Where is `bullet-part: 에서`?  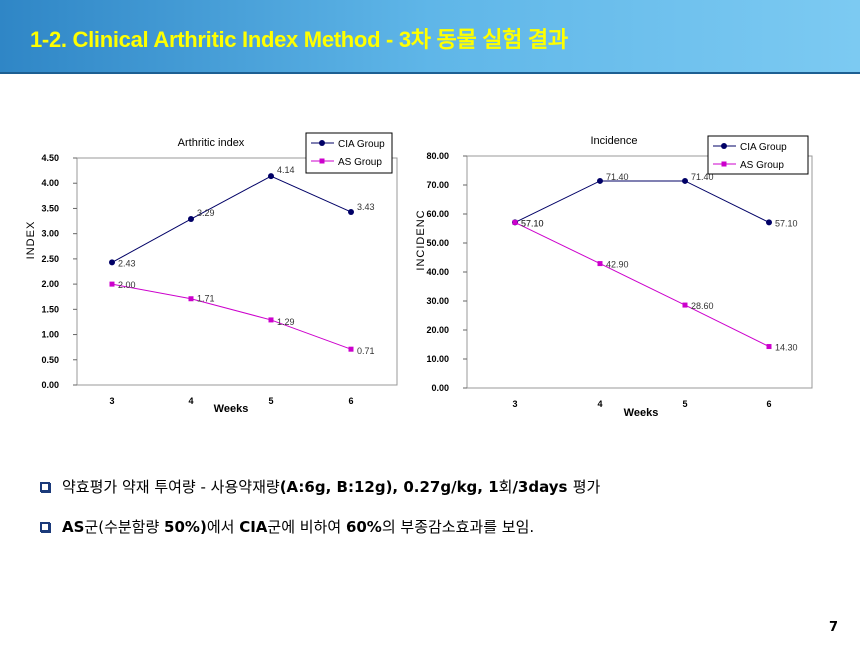
bullet-part: 에서 is located at coordinates (223, 527).